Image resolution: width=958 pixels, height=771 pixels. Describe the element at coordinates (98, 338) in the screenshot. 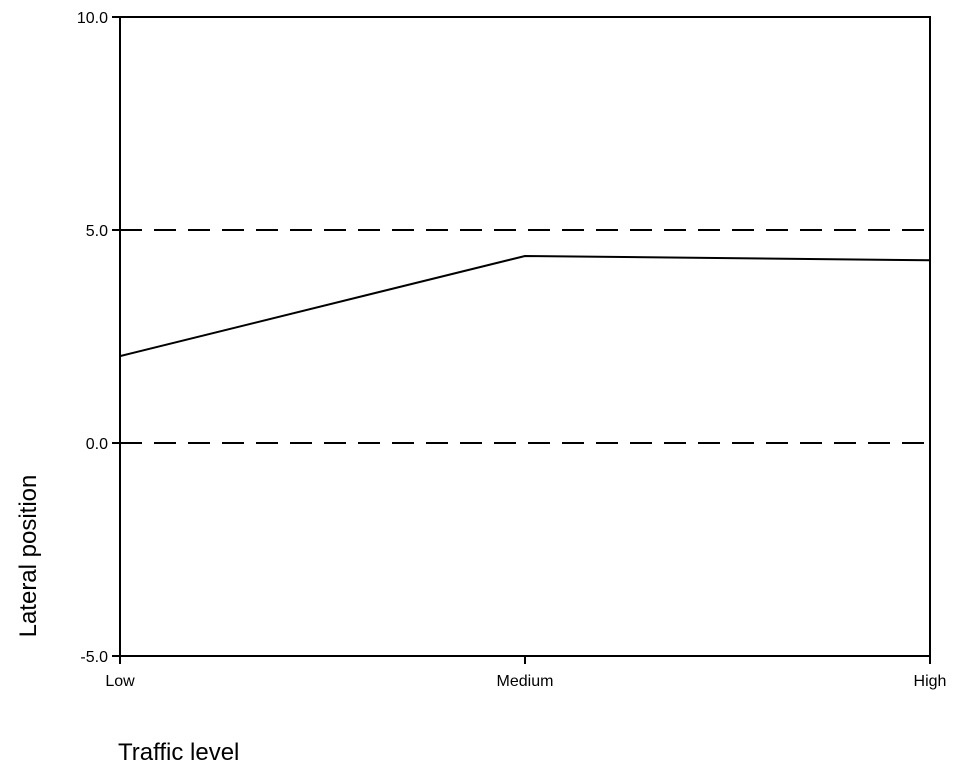

I see `y-axis-ticks: -5.0 0.0 5.0 10.0` at that location.